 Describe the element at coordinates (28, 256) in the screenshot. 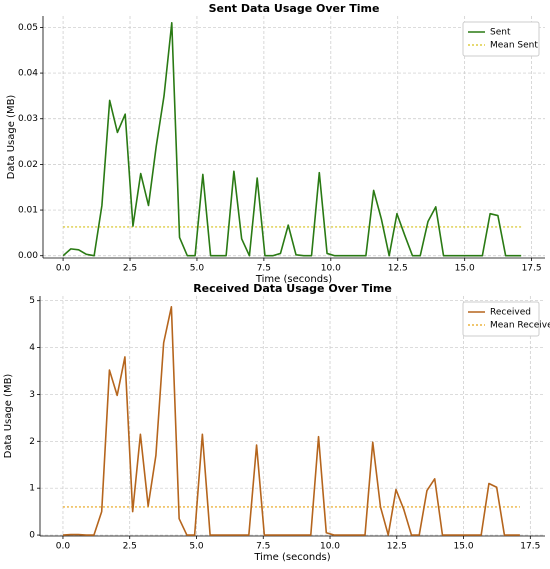

I see `y-tick-label: 0.00` at that location.